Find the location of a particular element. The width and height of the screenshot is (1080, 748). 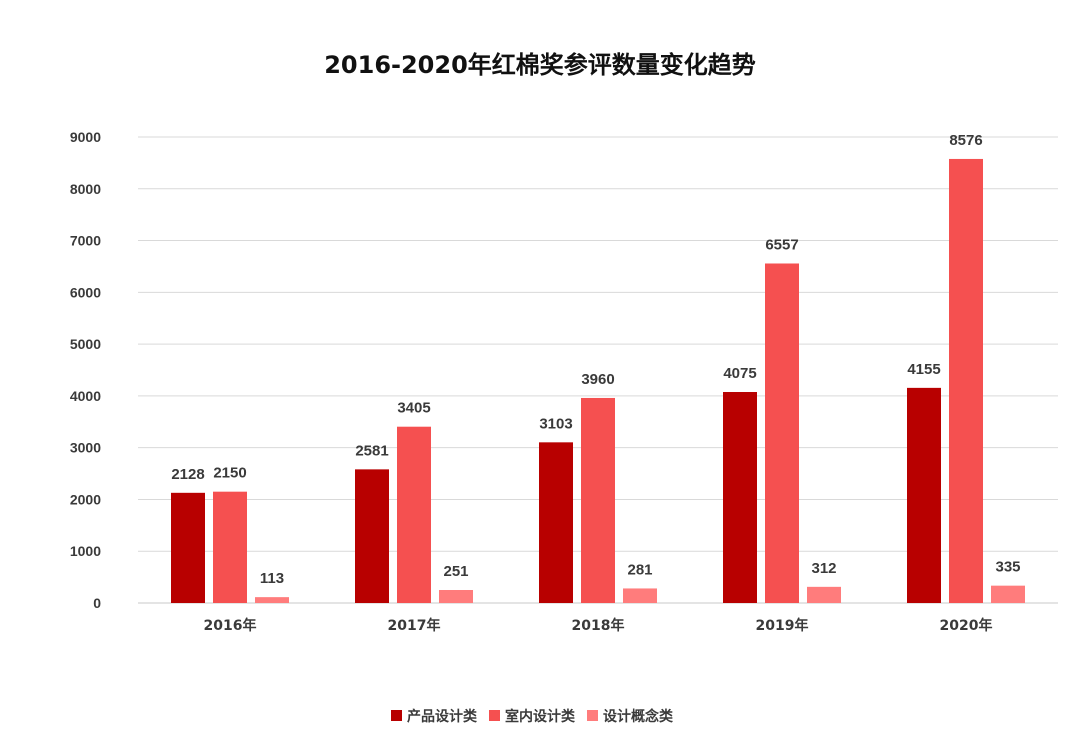

y-tick-label: 3000 is located at coordinates (85, 448).